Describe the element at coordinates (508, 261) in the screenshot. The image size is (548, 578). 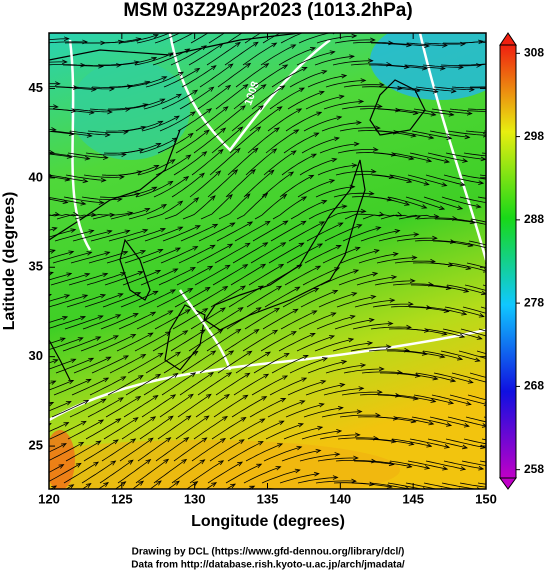
I see `colorbar` at that location.